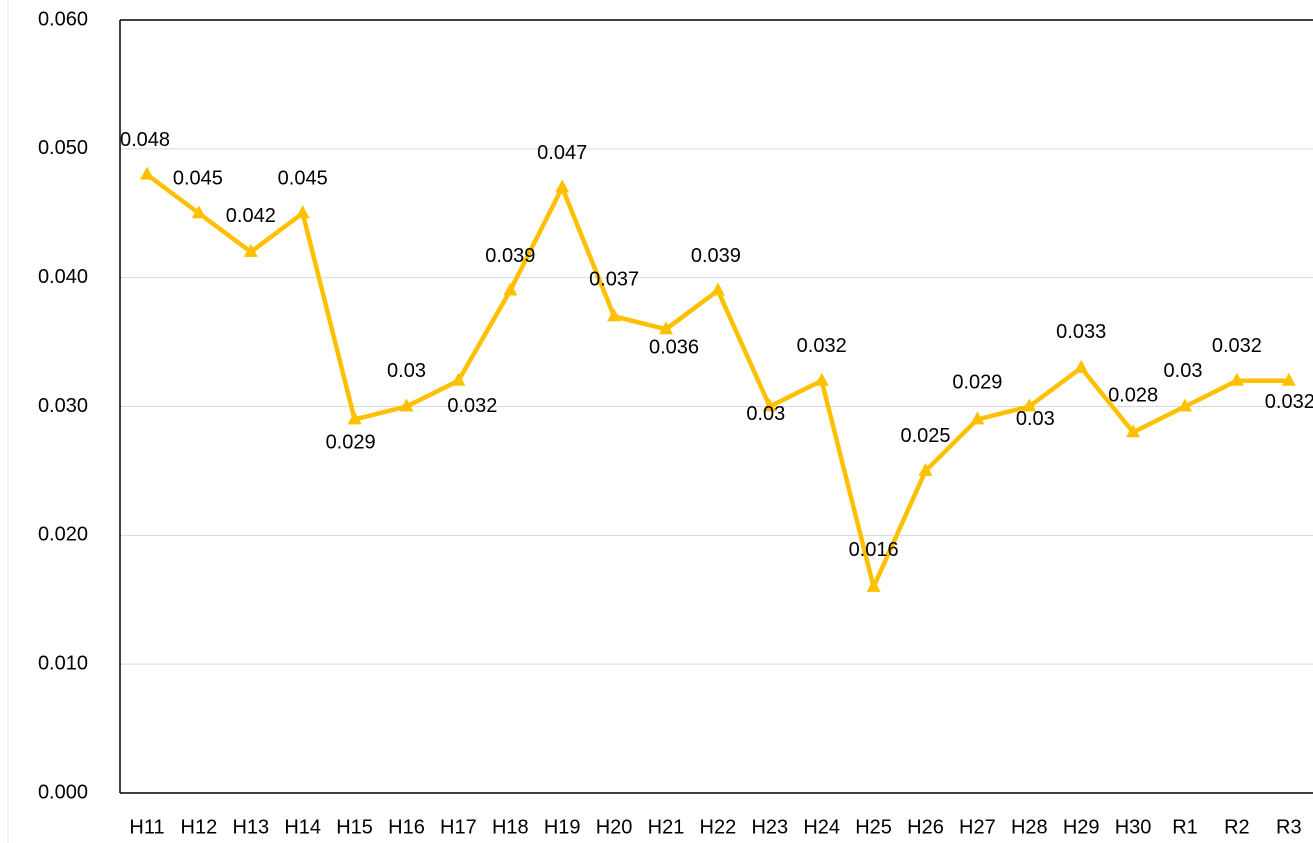 The image size is (1313, 843). I want to click on y-tick-label: 0.010, so click(63, 663).